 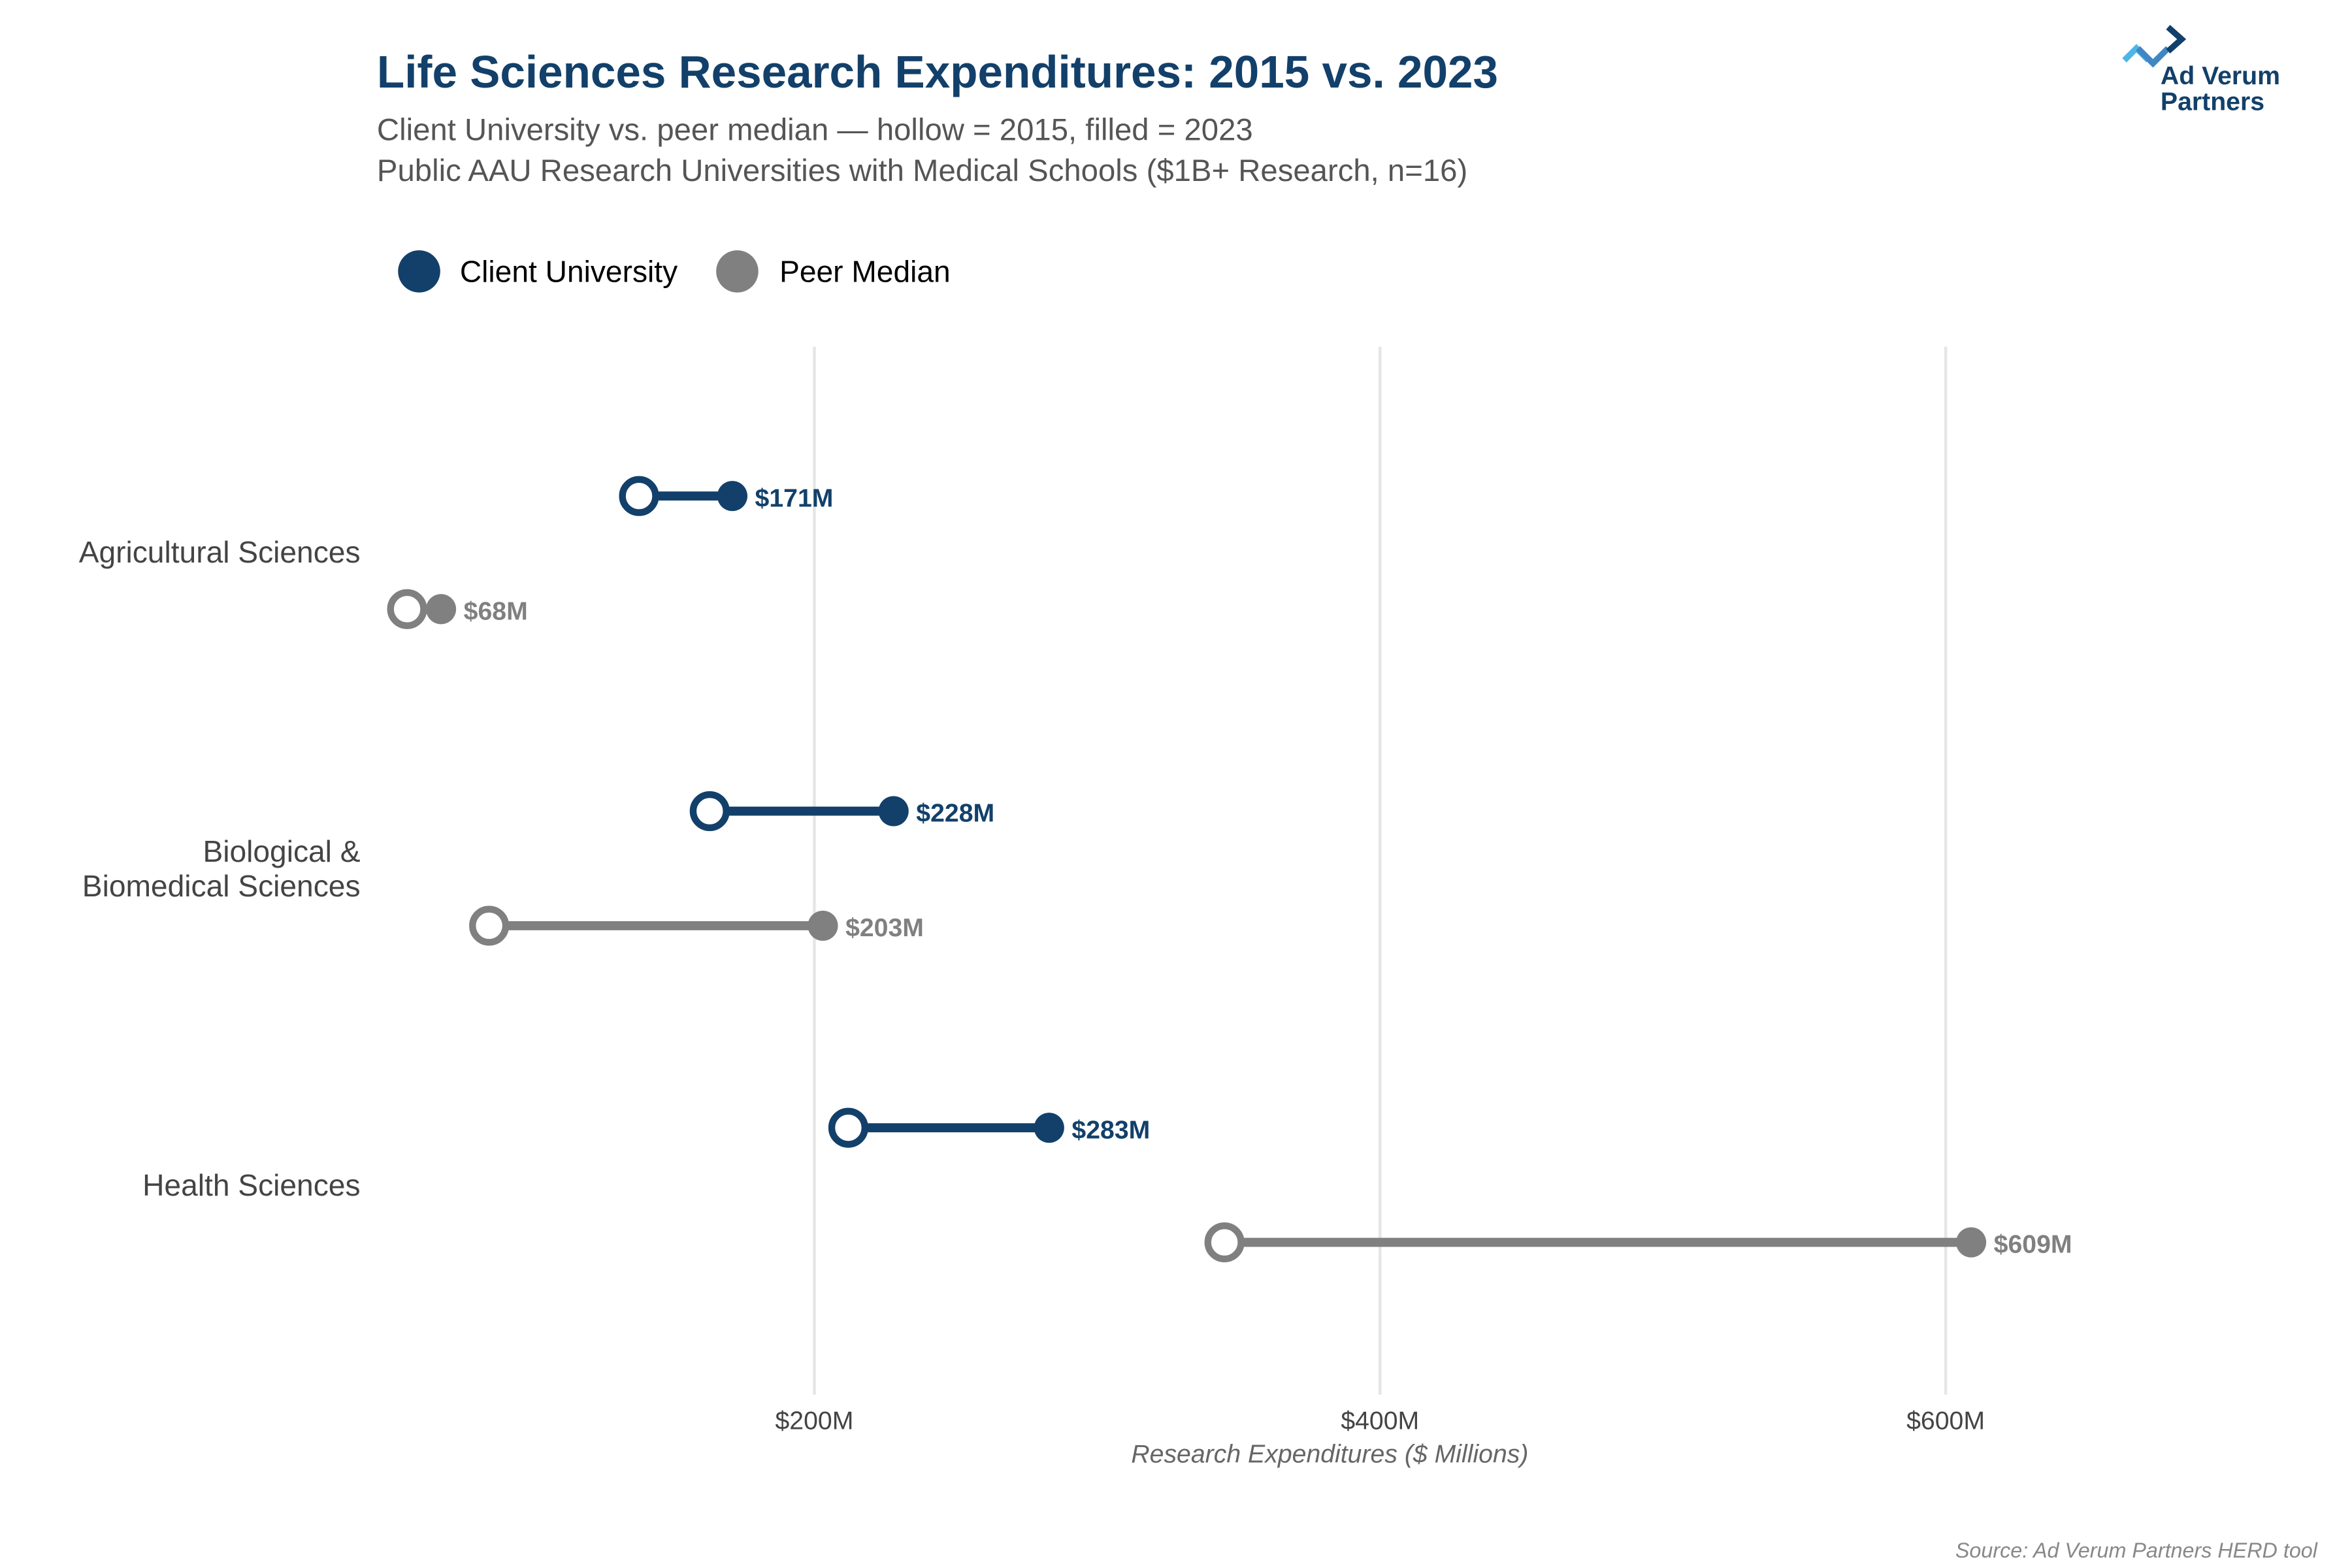 I want to click on legend: Client University Peer Median, so click(x=674, y=271).